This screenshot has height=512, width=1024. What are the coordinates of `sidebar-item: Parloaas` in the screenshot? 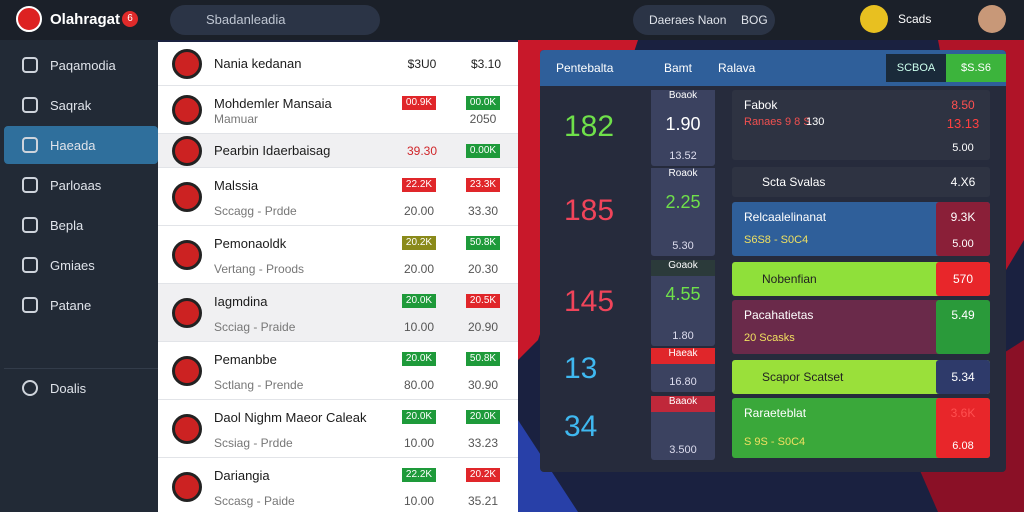 It's located at (81, 185).